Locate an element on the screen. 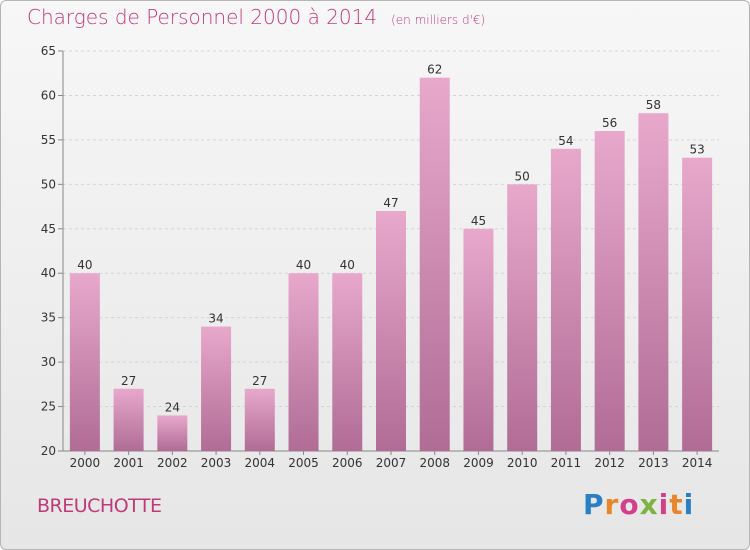 The width and height of the screenshot is (750, 550). x-tick-label: 2010 is located at coordinates (522, 463).